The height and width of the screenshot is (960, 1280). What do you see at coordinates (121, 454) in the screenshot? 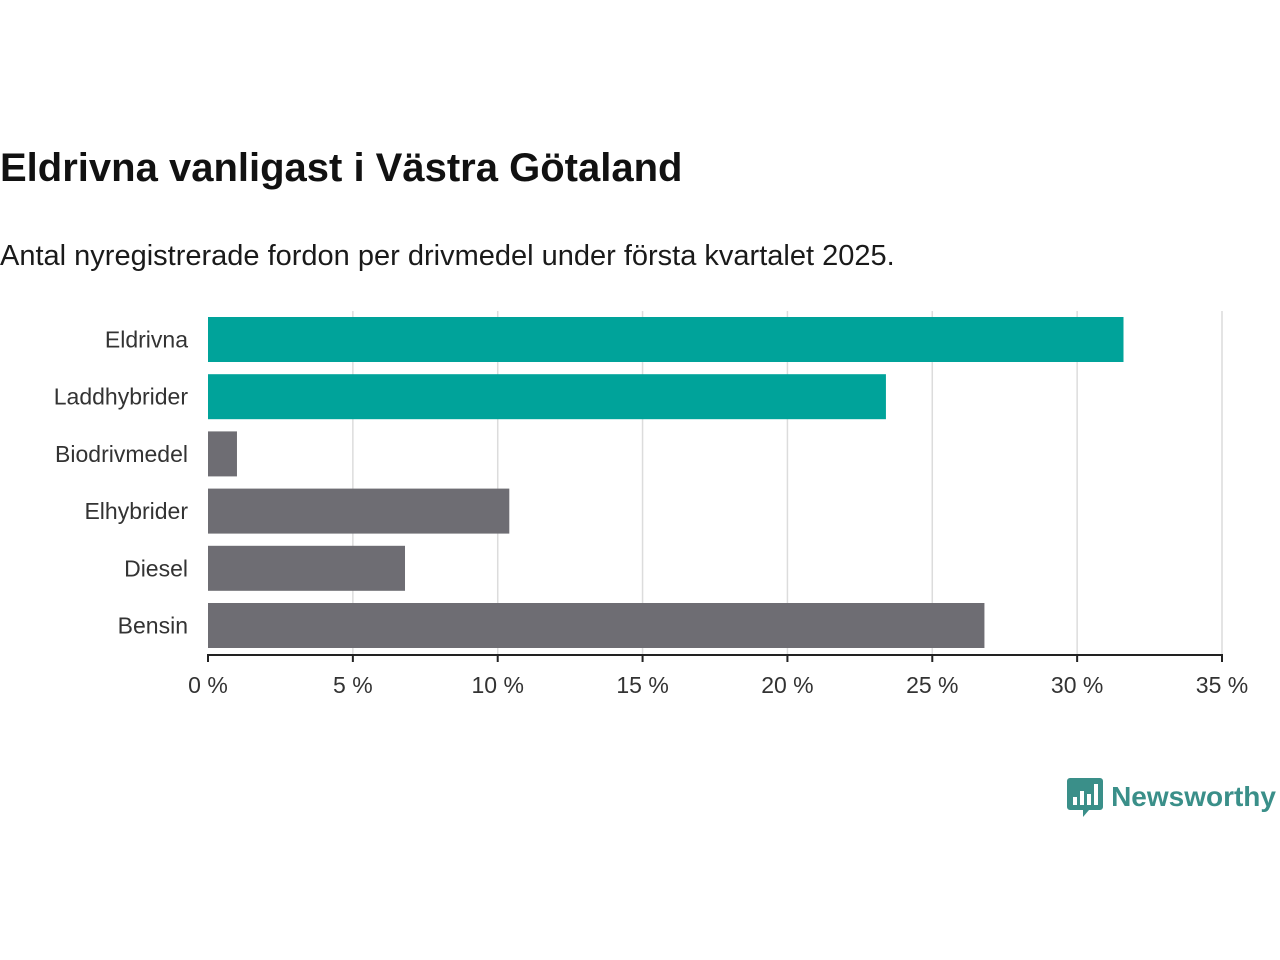
I see `category-label: Biodrivmedel` at bounding box center [121, 454].